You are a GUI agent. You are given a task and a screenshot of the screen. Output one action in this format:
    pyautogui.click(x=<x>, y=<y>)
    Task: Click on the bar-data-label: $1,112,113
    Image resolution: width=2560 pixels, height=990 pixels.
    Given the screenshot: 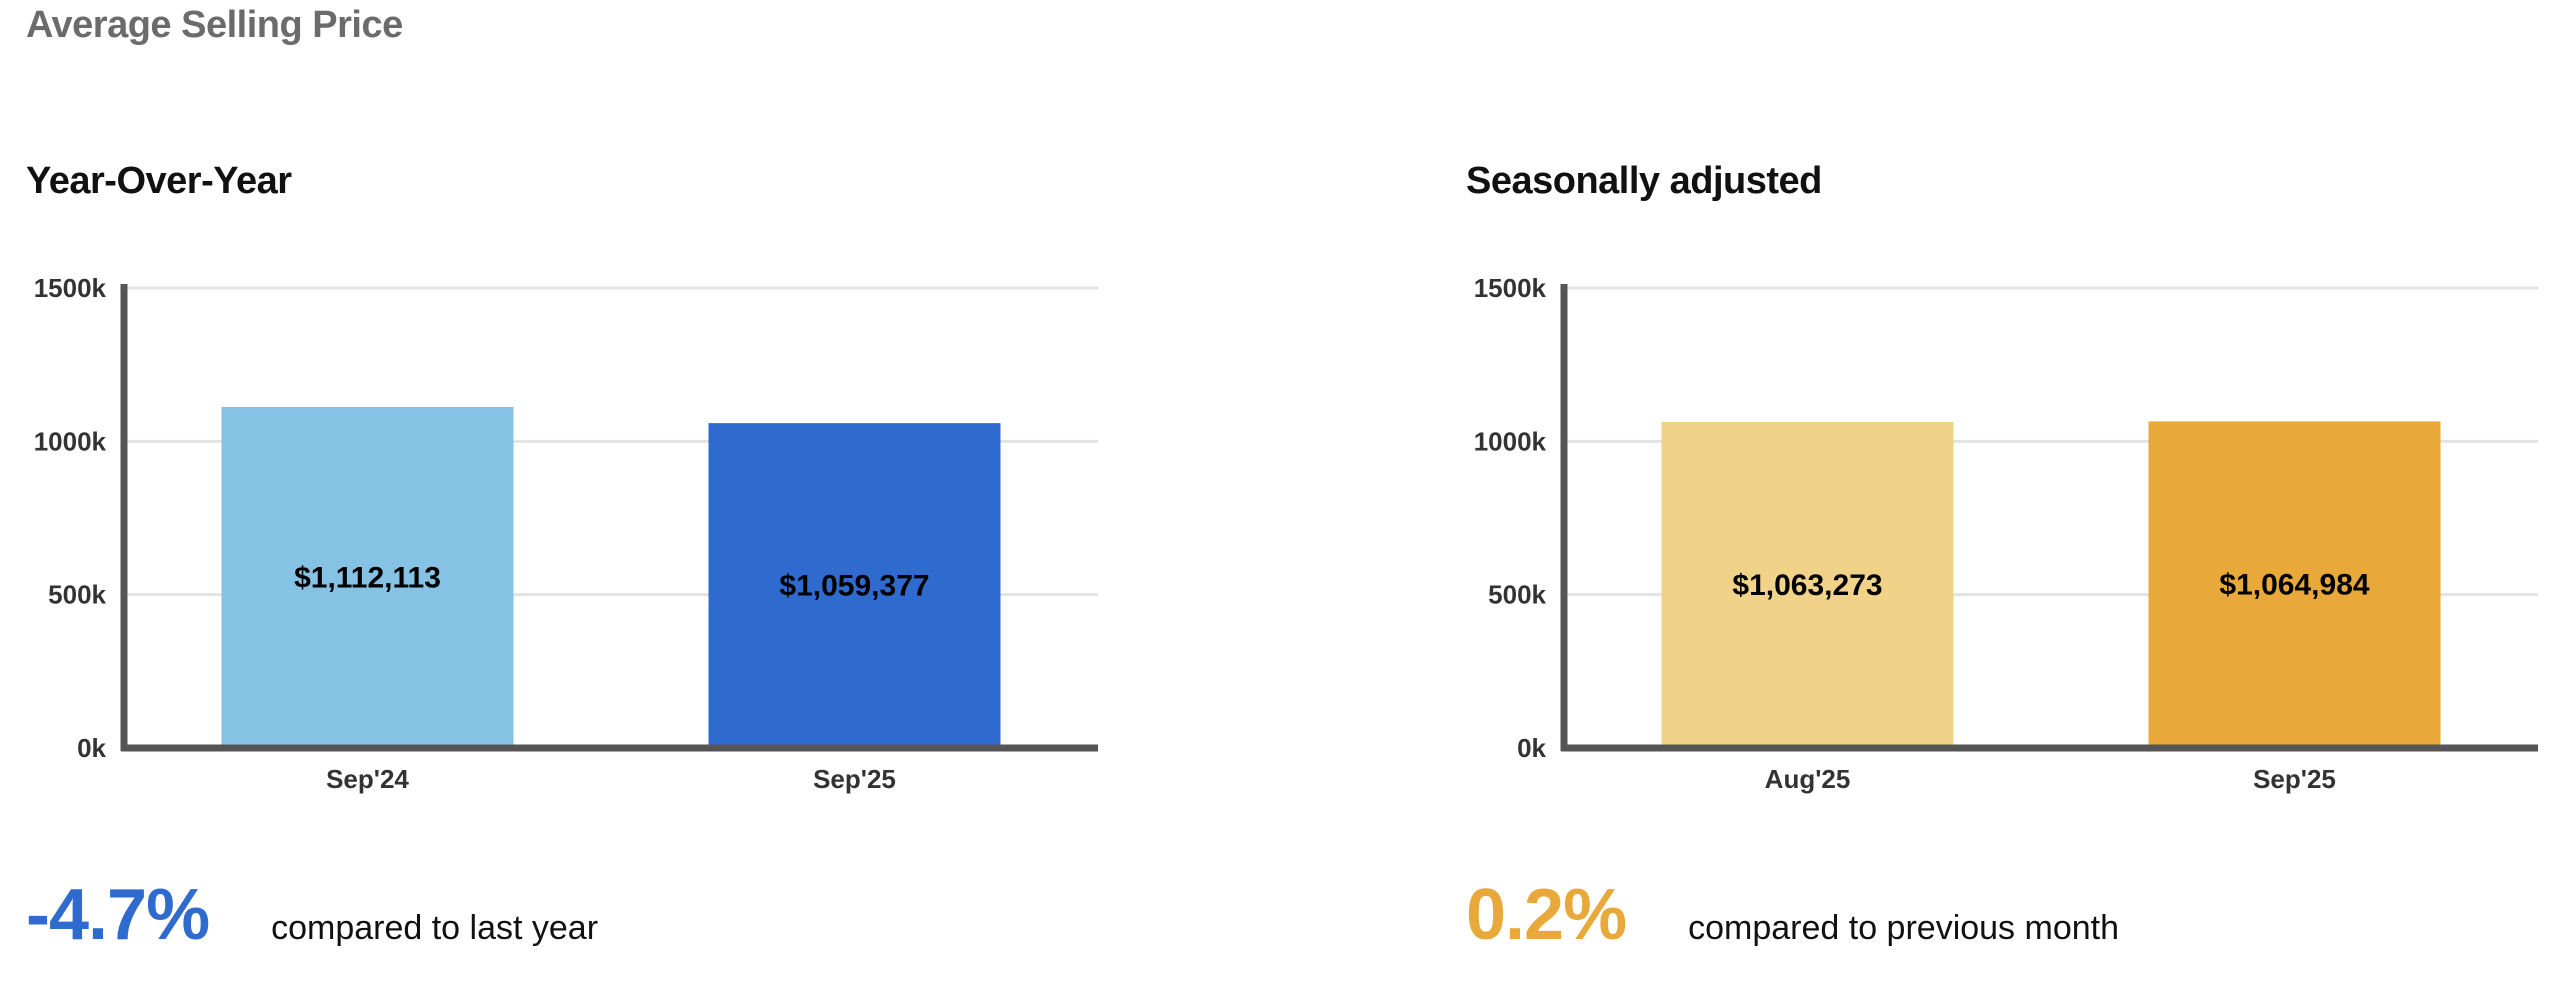 What is the action you would take?
    pyautogui.click(x=367, y=577)
    